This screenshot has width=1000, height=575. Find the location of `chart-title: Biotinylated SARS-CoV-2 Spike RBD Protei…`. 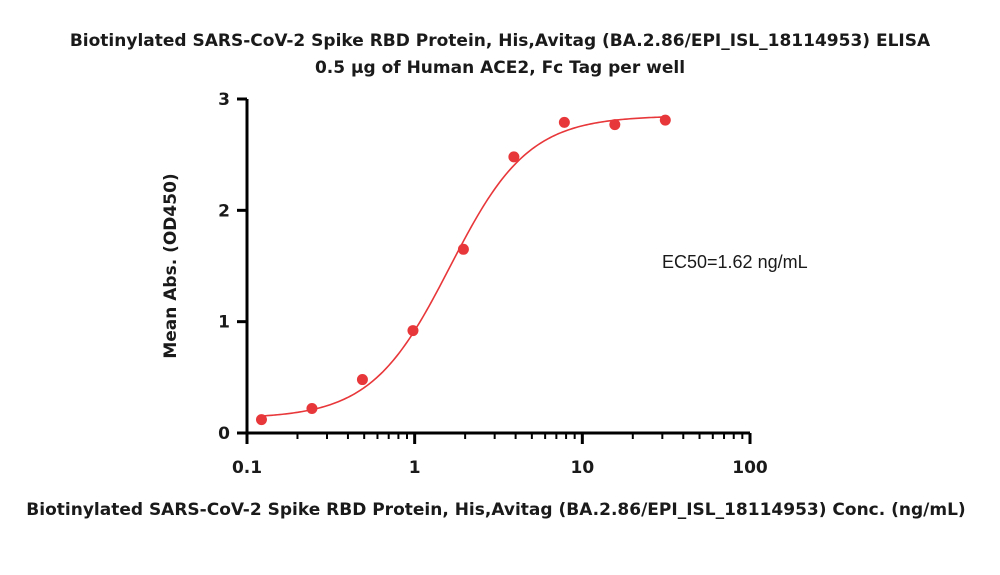

chart-title: Biotinylated SARS-CoV-2 Spike RBD Protei… is located at coordinates (500, 41).